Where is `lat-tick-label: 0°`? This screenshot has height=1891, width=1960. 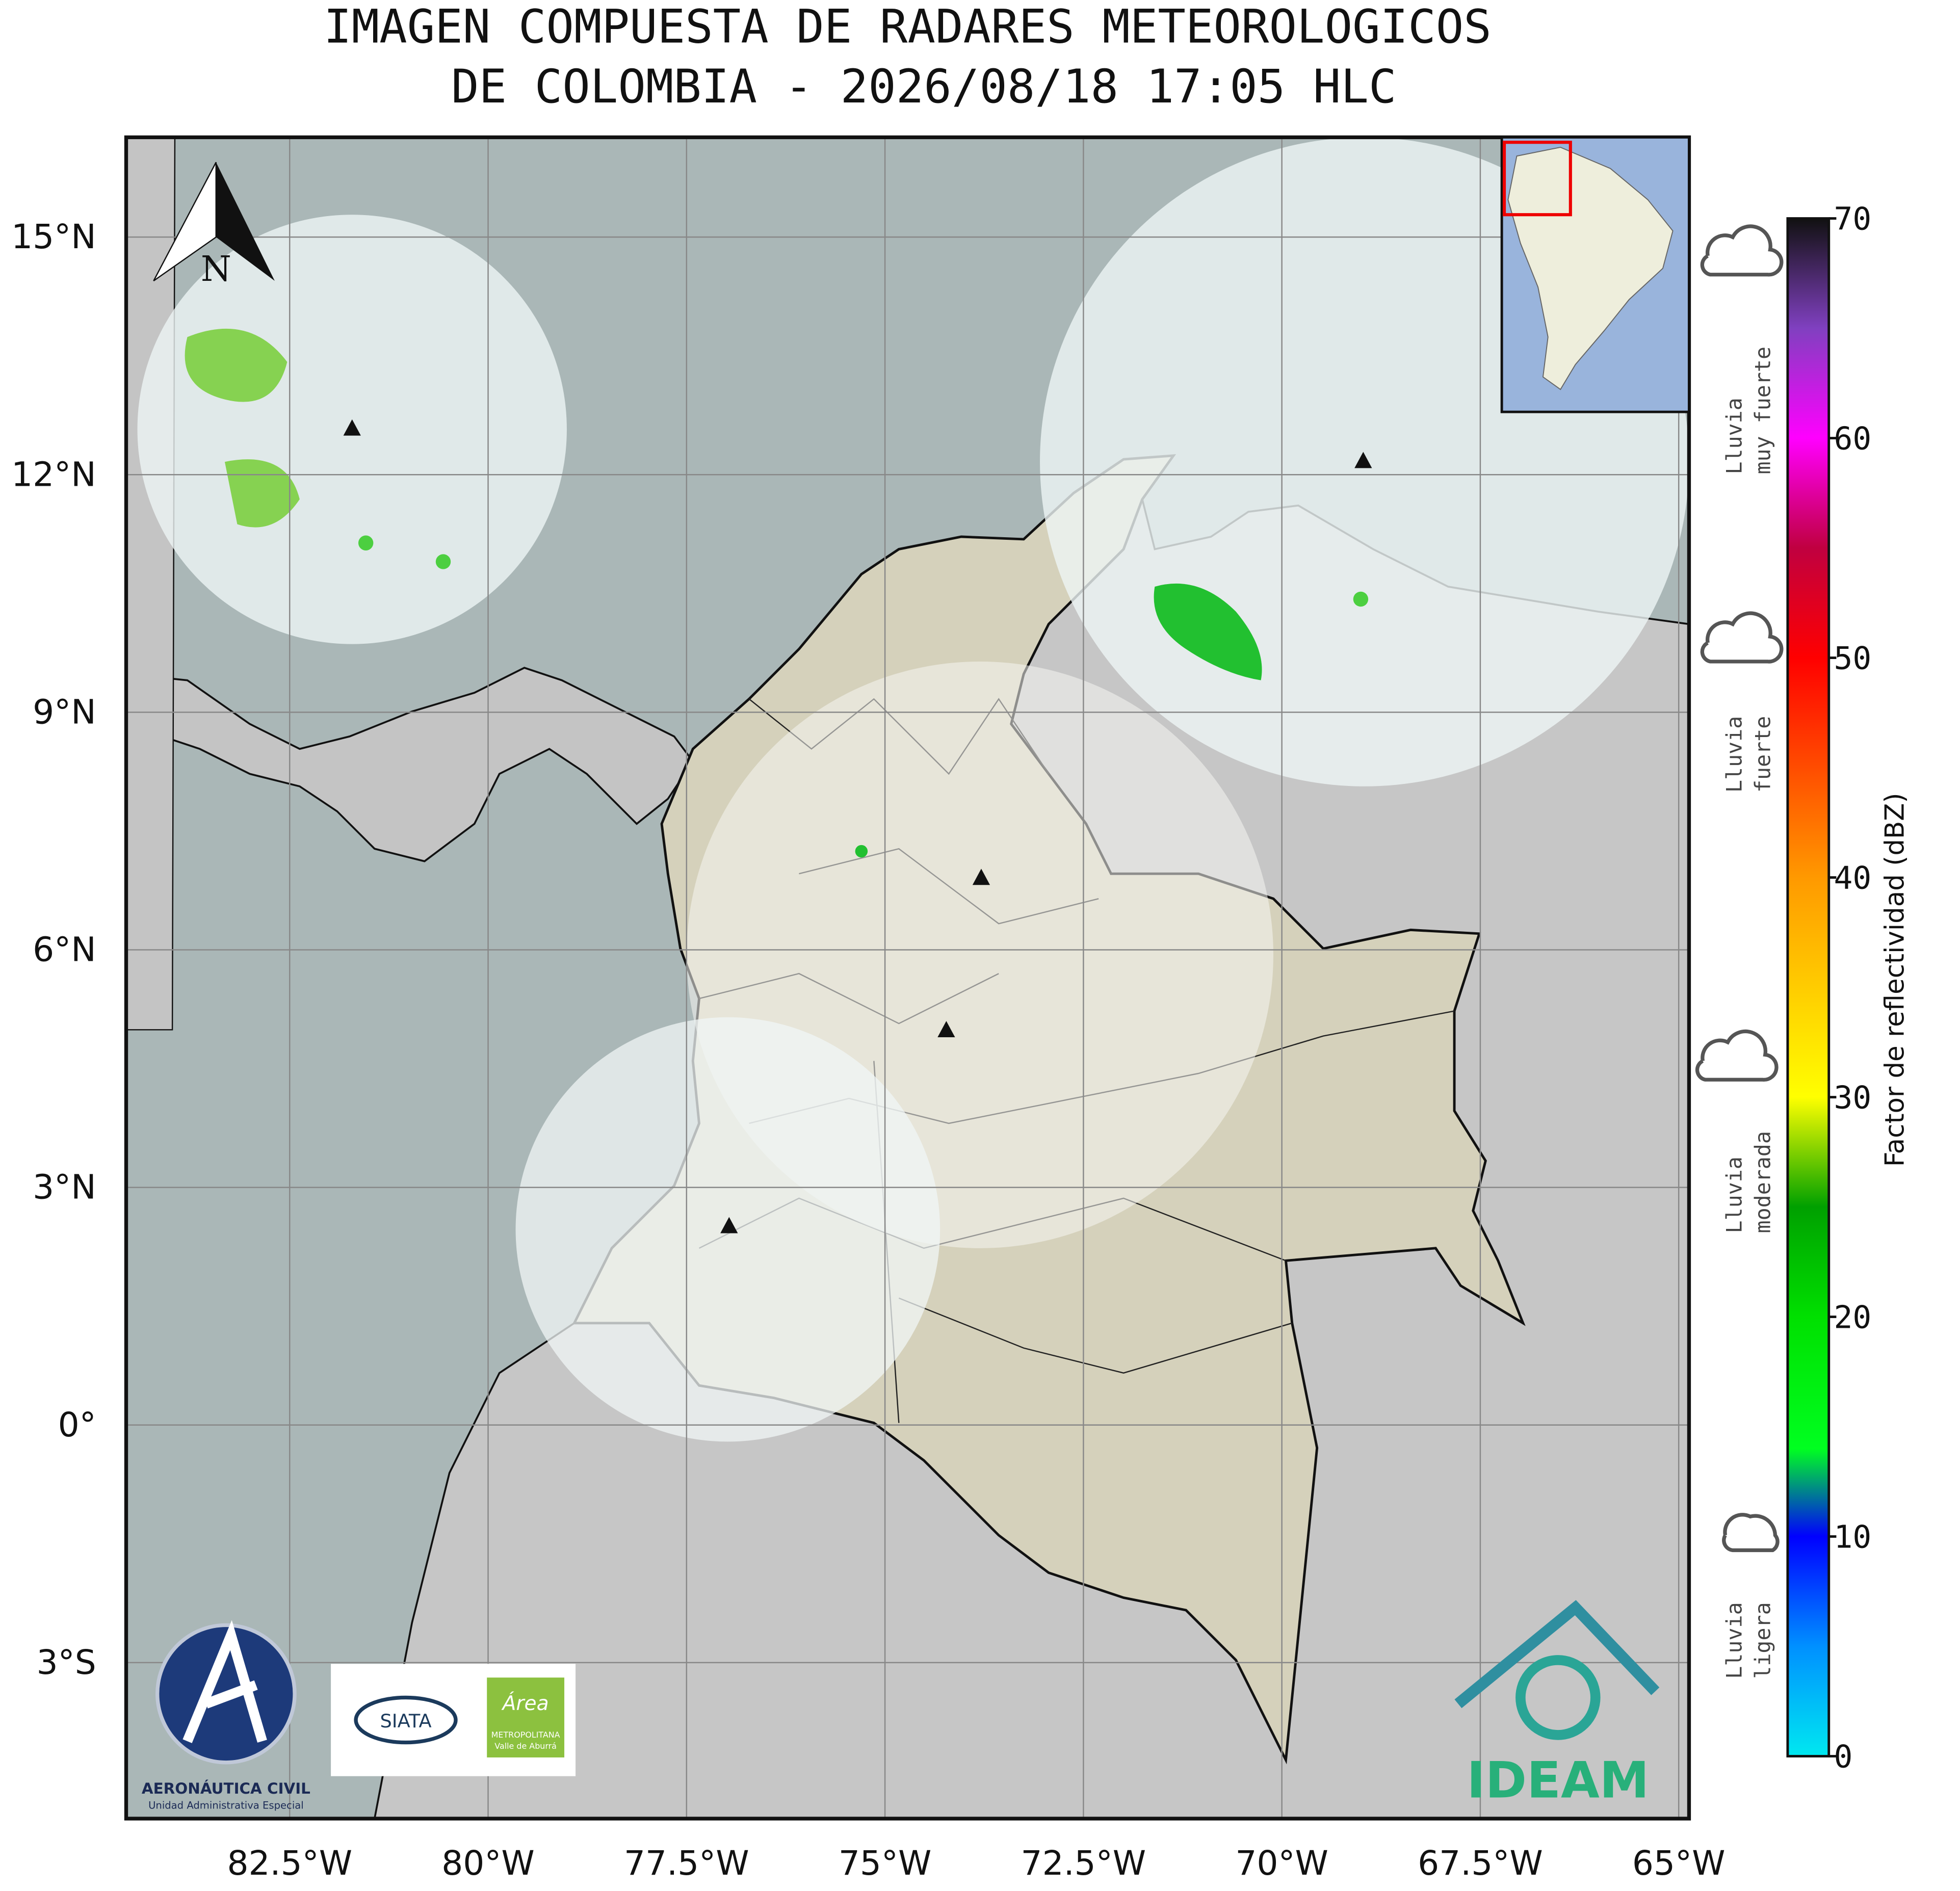
lat-tick-label: 0° is located at coordinates (77, 1424).